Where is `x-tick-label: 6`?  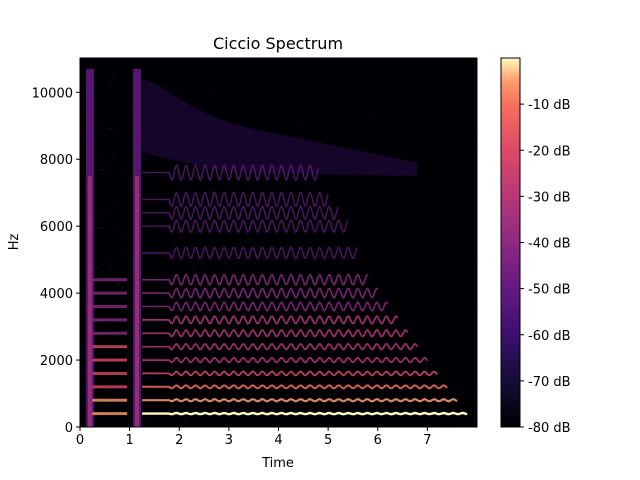 x-tick-label: 6 is located at coordinates (378, 440).